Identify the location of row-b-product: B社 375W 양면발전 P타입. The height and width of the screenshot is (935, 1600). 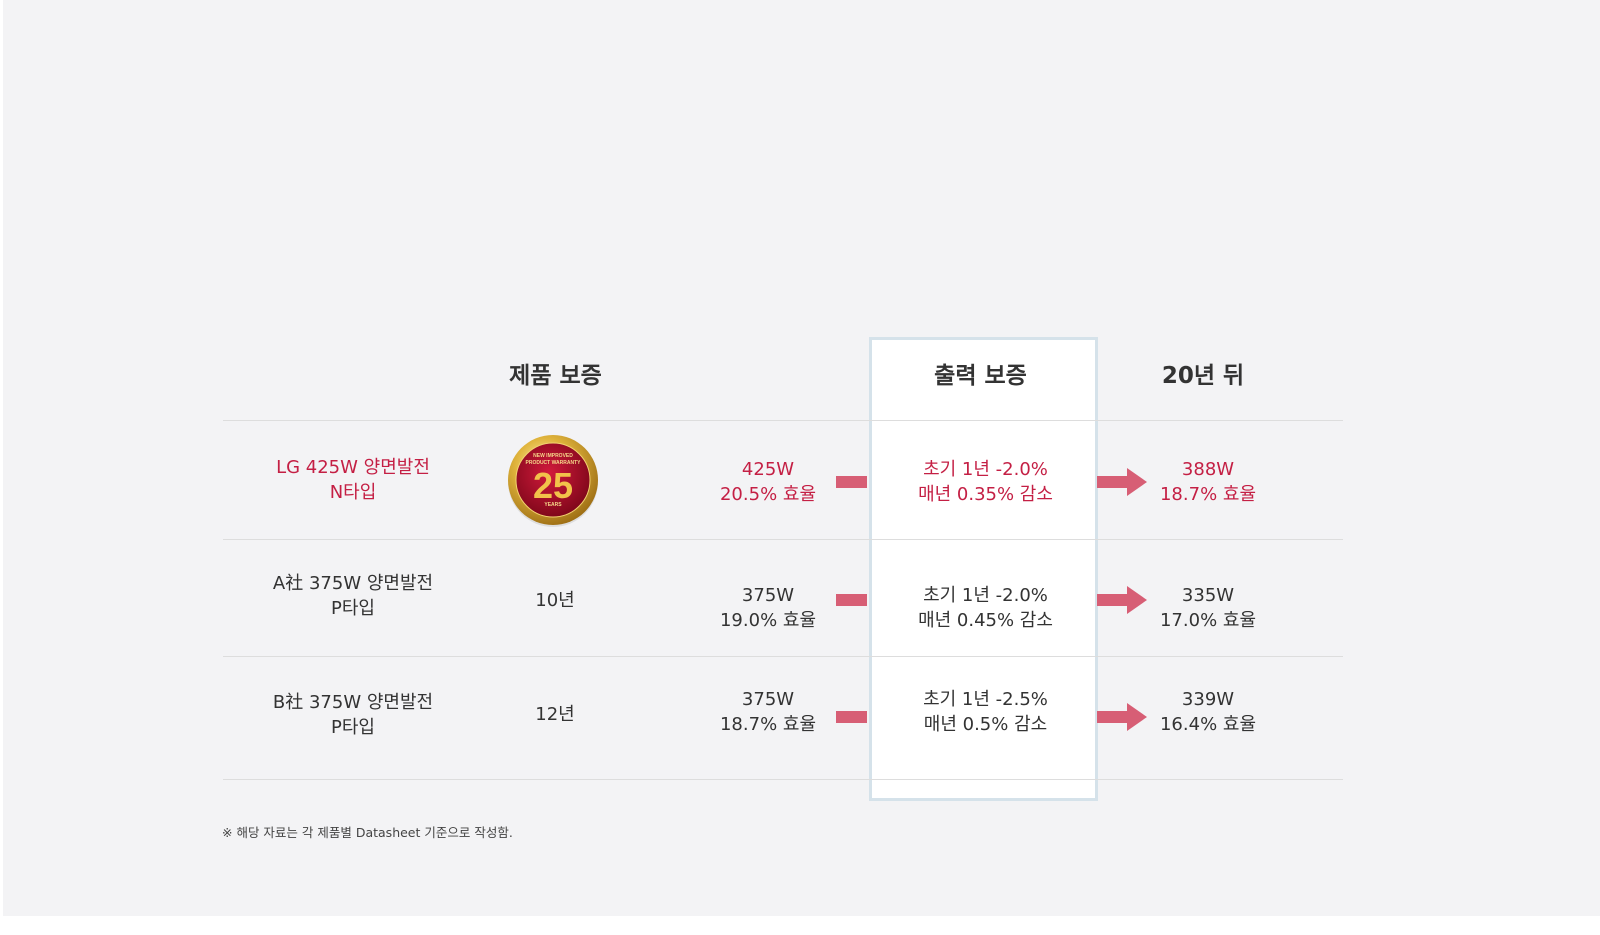
(353, 715).